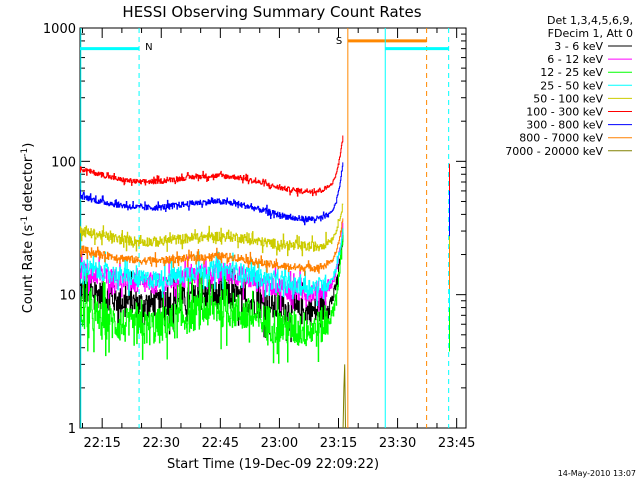  What do you see at coordinates (590, 33) in the screenshot?
I see `legend-header-line2: FDecim 1, Att 0` at bounding box center [590, 33].